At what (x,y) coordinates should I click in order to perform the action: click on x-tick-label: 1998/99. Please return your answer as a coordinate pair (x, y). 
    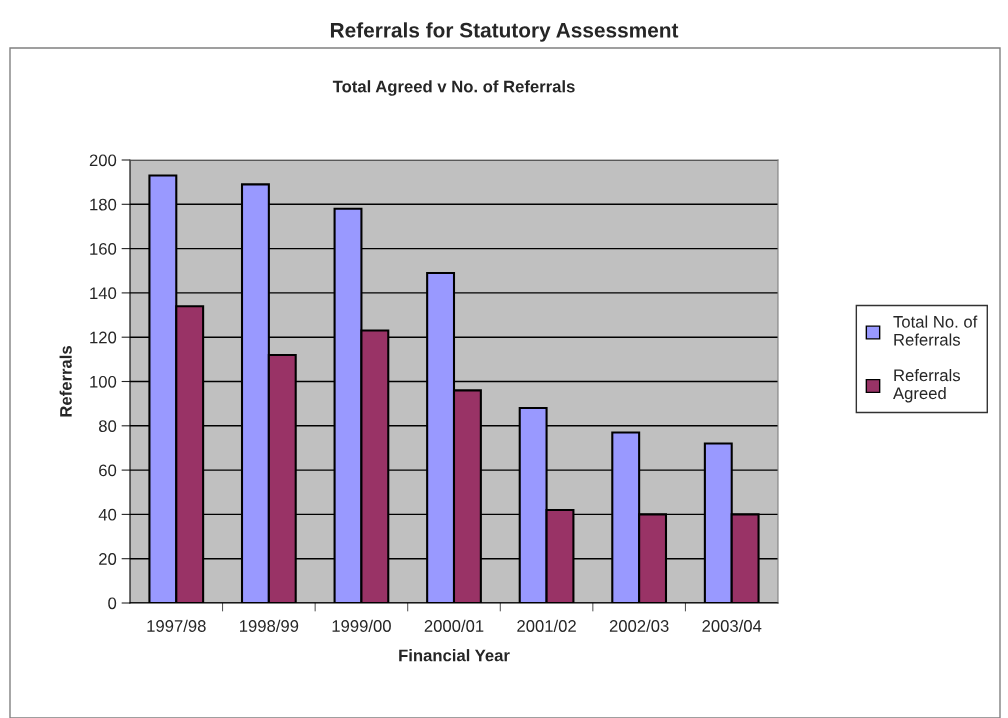
    Looking at the image, I should click on (269, 625).